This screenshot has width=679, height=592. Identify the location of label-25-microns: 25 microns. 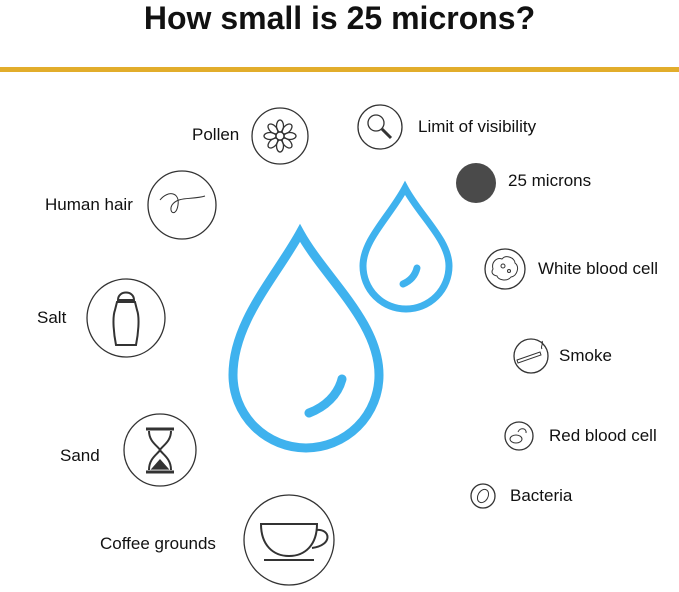
(550, 180).